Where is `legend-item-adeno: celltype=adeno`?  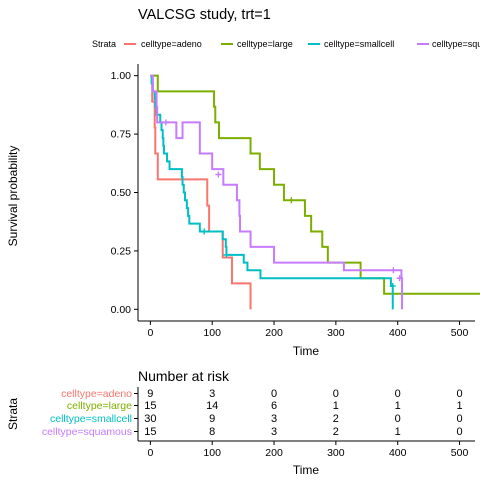
legend-item-adeno: celltype=adeno is located at coordinates (163, 44).